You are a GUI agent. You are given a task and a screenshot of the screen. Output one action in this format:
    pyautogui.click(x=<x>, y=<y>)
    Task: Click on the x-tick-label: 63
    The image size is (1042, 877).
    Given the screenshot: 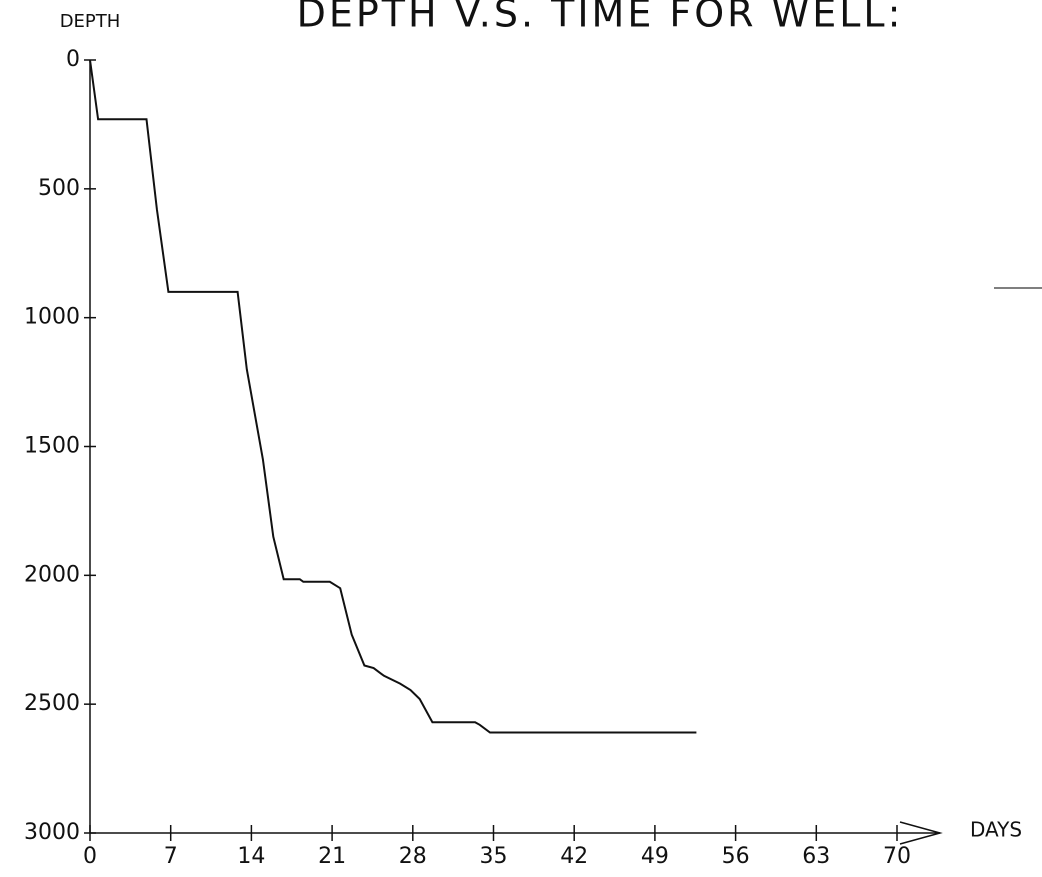 What is the action you would take?
    pyautogui.click(x=816, y=856)
    